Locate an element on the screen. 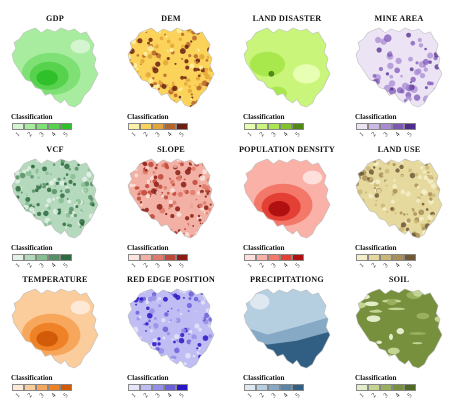  map-panel: PRECIPITATIONG Classification 1 2 3 4 5 is located at coordinates (287, 339).